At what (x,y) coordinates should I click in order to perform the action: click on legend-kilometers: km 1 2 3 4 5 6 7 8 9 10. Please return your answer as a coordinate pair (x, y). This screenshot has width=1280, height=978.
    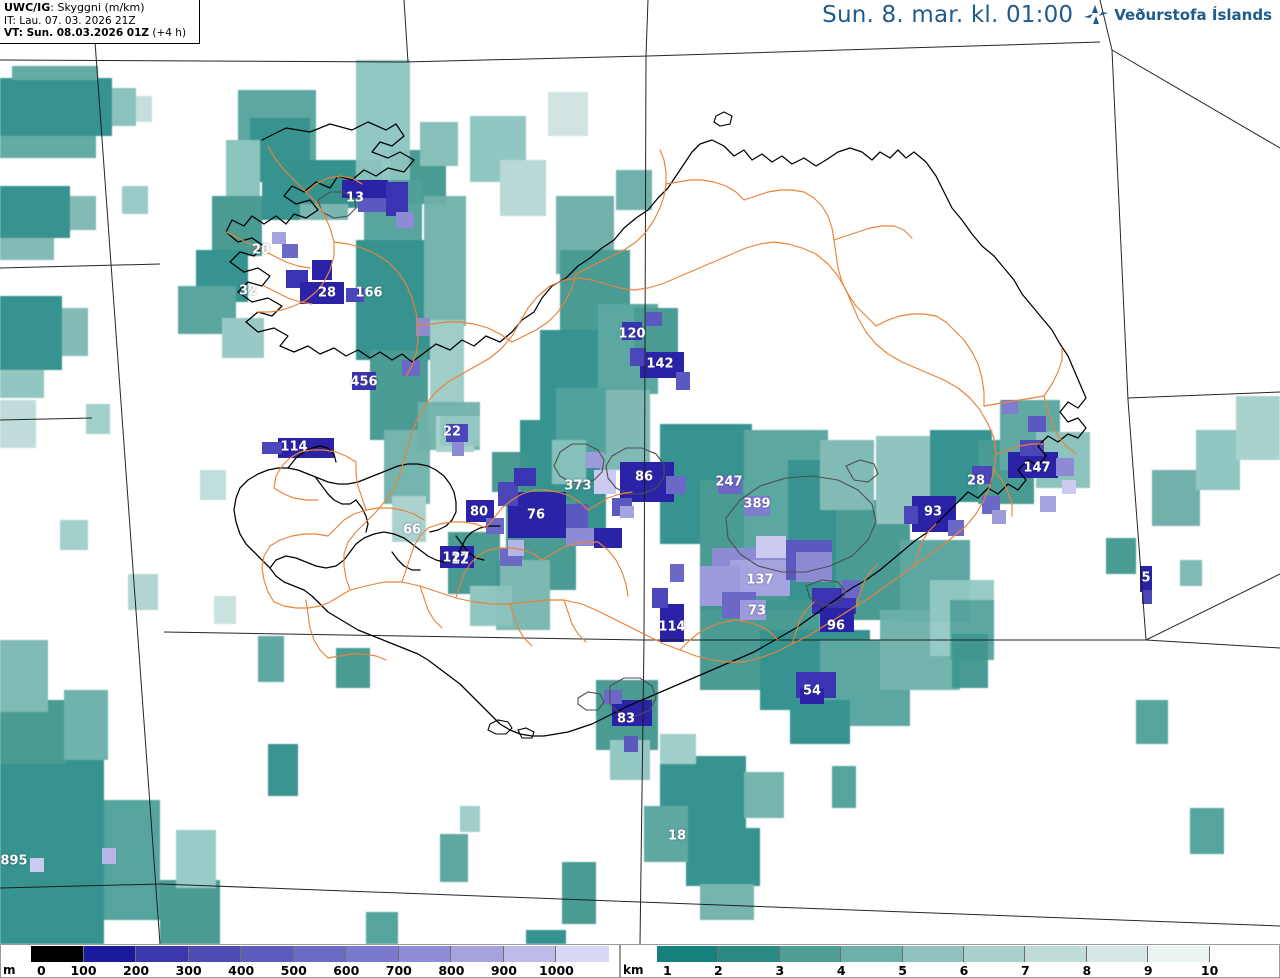
    Looking at the image, I should click on (950, 961).